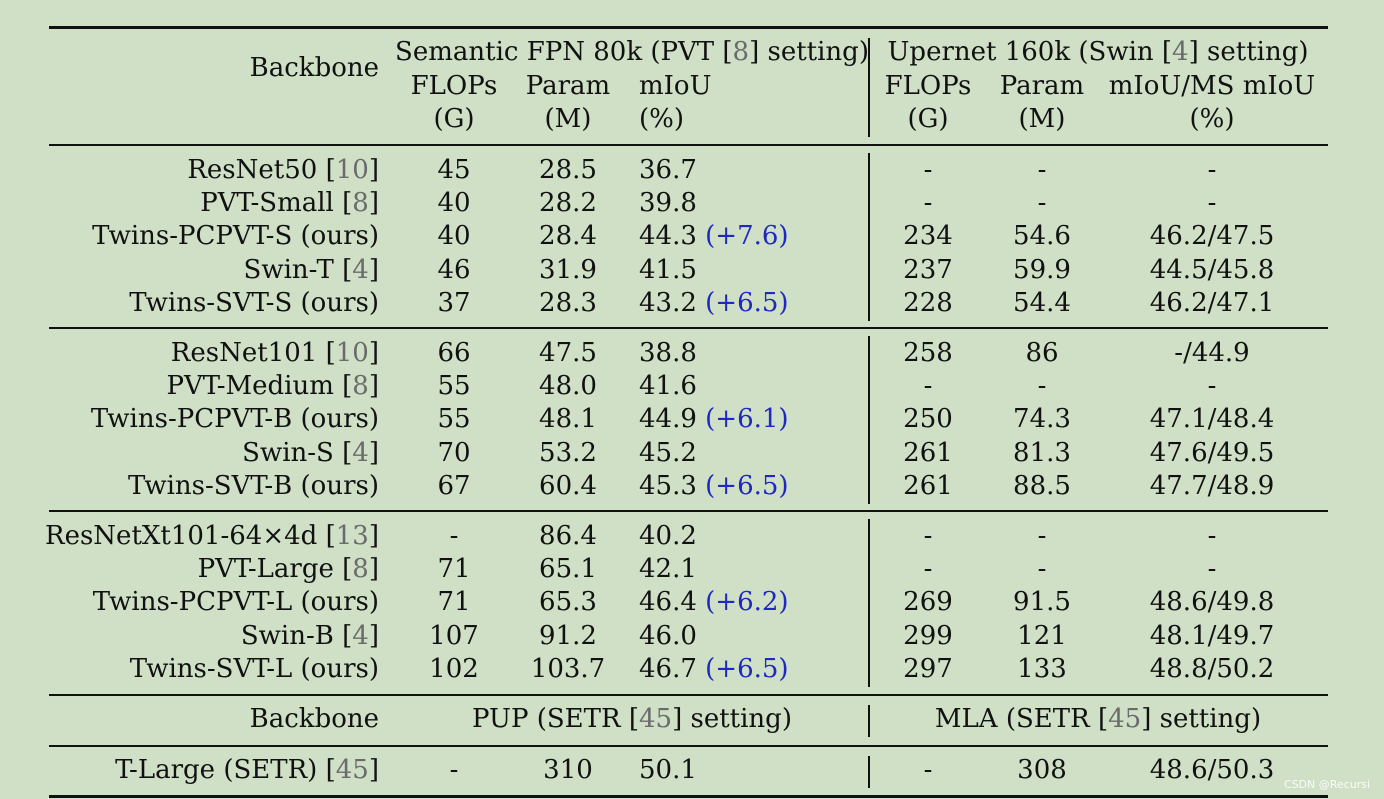 This screenshot has width=1384, height=799. What do you see at coordinates (454, 419) in the screenshot?
I see `fpn-flops-cell: 55` at bounding box center [454, 419].